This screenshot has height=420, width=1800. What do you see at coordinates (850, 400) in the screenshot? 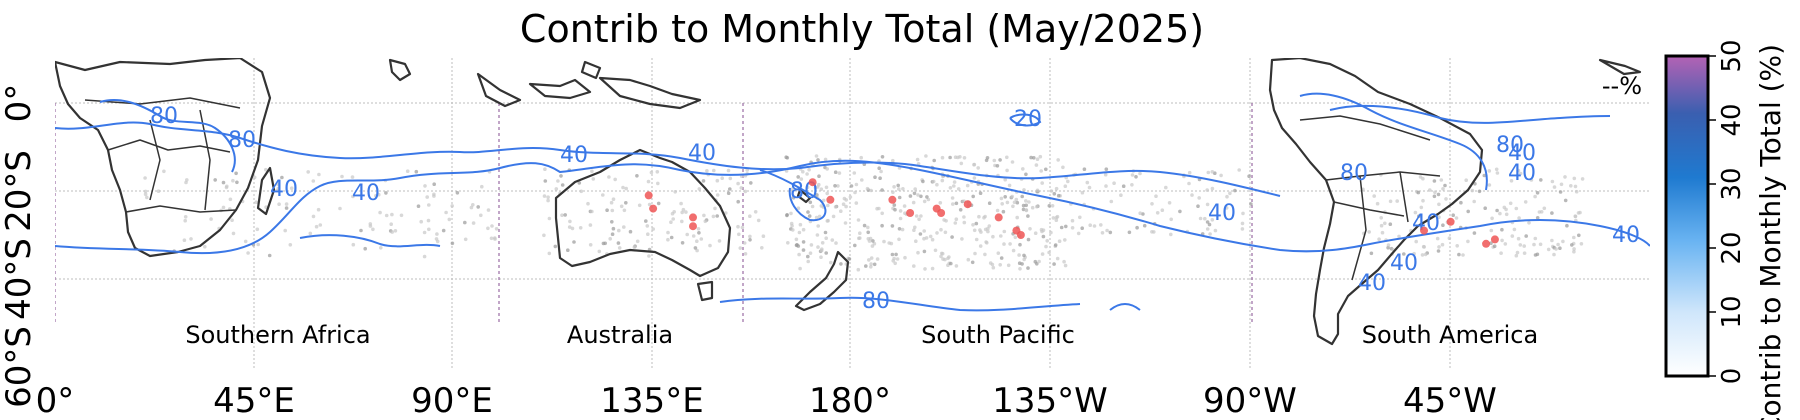
I see `x-tick-label: 180°` at bounding box center [850, 400].